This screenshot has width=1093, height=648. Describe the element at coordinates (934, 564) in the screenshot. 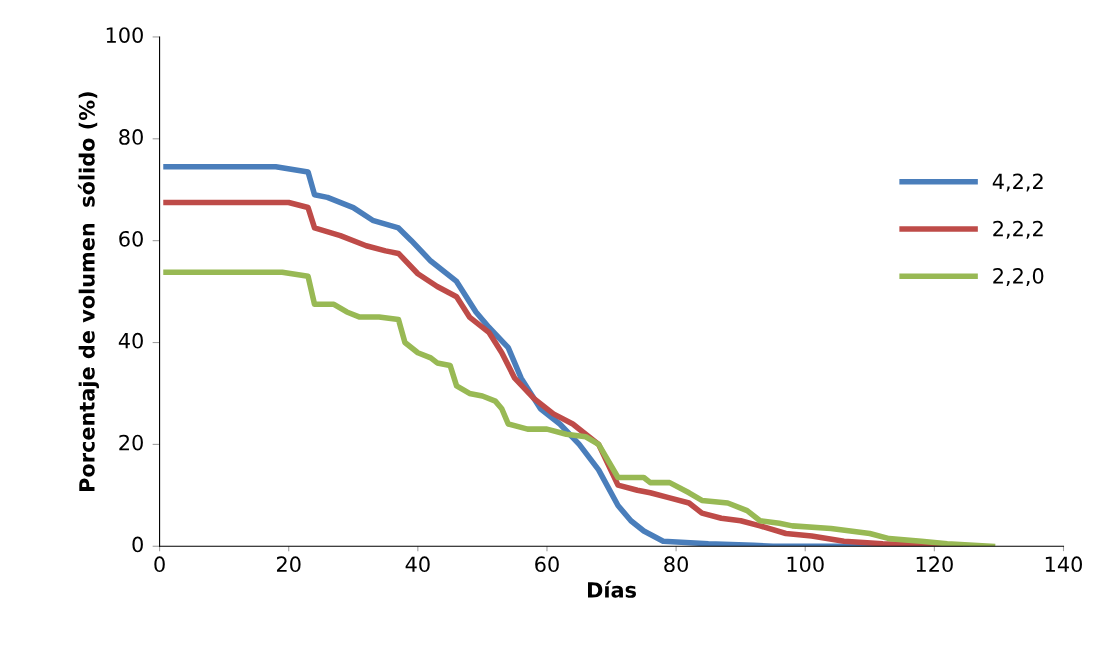

I see `x-tick-label: 120` at that location.